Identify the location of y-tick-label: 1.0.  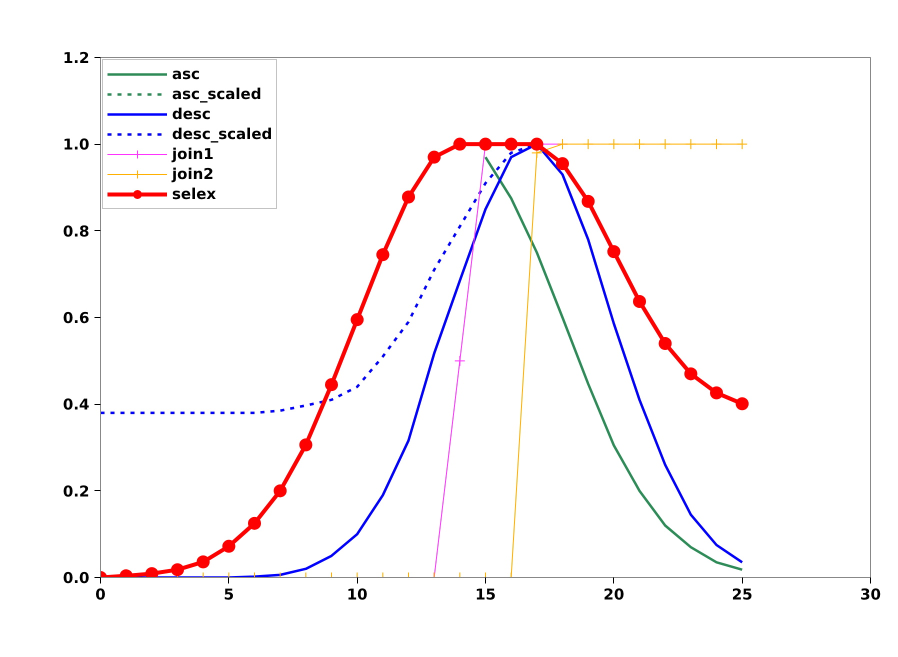
(76, 145).